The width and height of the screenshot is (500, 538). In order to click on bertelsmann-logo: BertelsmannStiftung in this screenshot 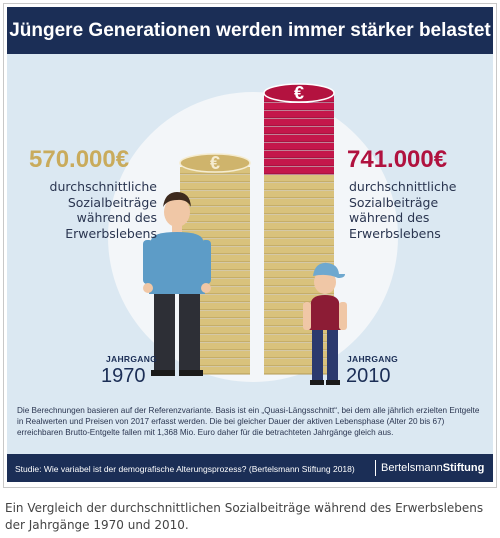, I will do `click(433, 468)`.